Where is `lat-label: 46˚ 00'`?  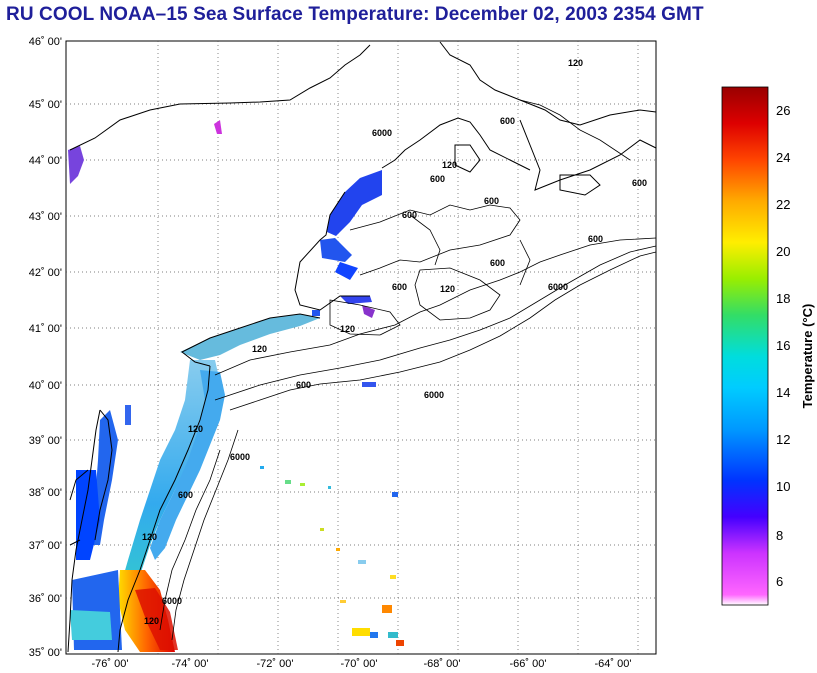
lat-label: 46˚ 00' is located at coordinates (45, 42).